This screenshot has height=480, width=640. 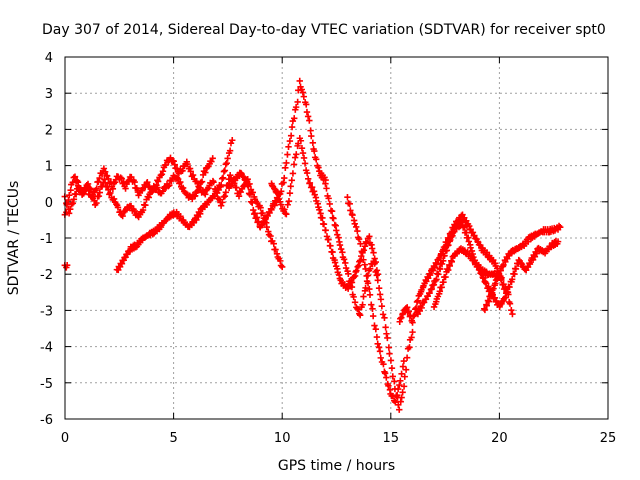 What do you see at coordinates (46, 239) in the screenshot?
I see `y-tick-labels: 4 3 2 1 0 -1 -2 -3 -4 -5 -6` at bounding box center [46, 239].